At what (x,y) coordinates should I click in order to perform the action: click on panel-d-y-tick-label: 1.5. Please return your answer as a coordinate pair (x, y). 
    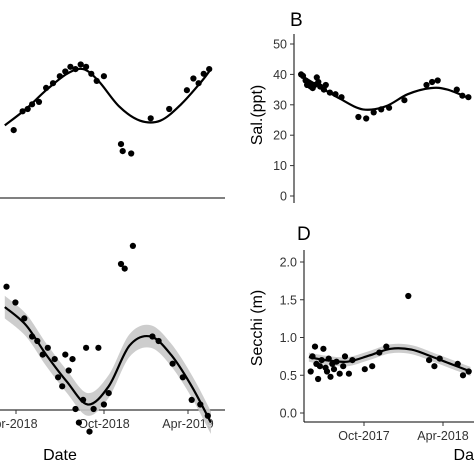
    Looking at the image, I should click on (288, 300).